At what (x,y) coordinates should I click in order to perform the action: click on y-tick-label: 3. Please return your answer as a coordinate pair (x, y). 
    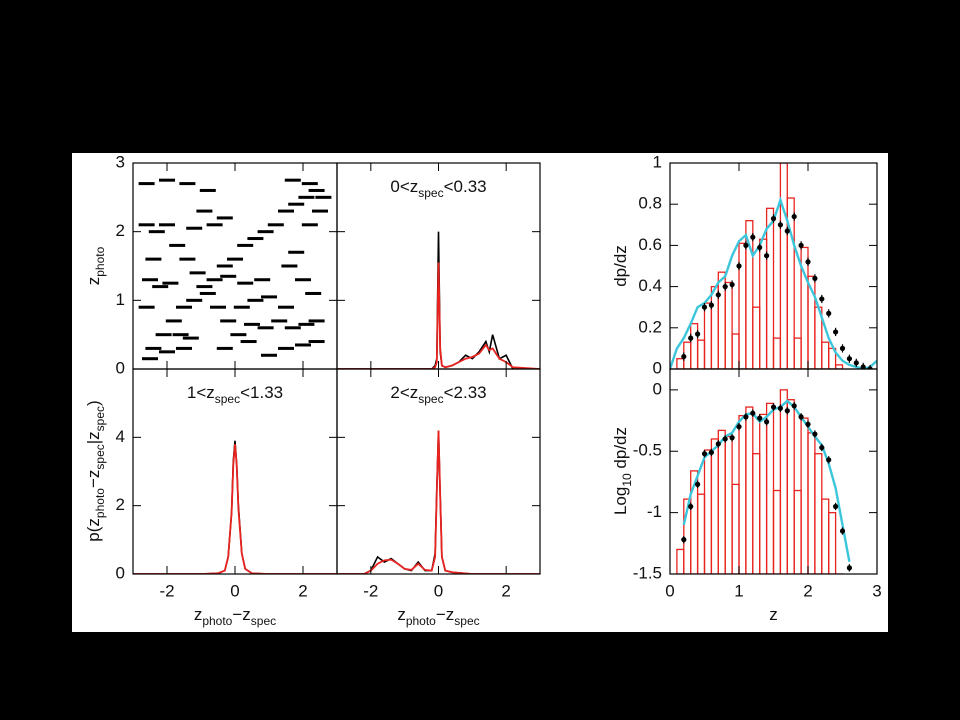
    Looking at the image, I should click on (120, 161).